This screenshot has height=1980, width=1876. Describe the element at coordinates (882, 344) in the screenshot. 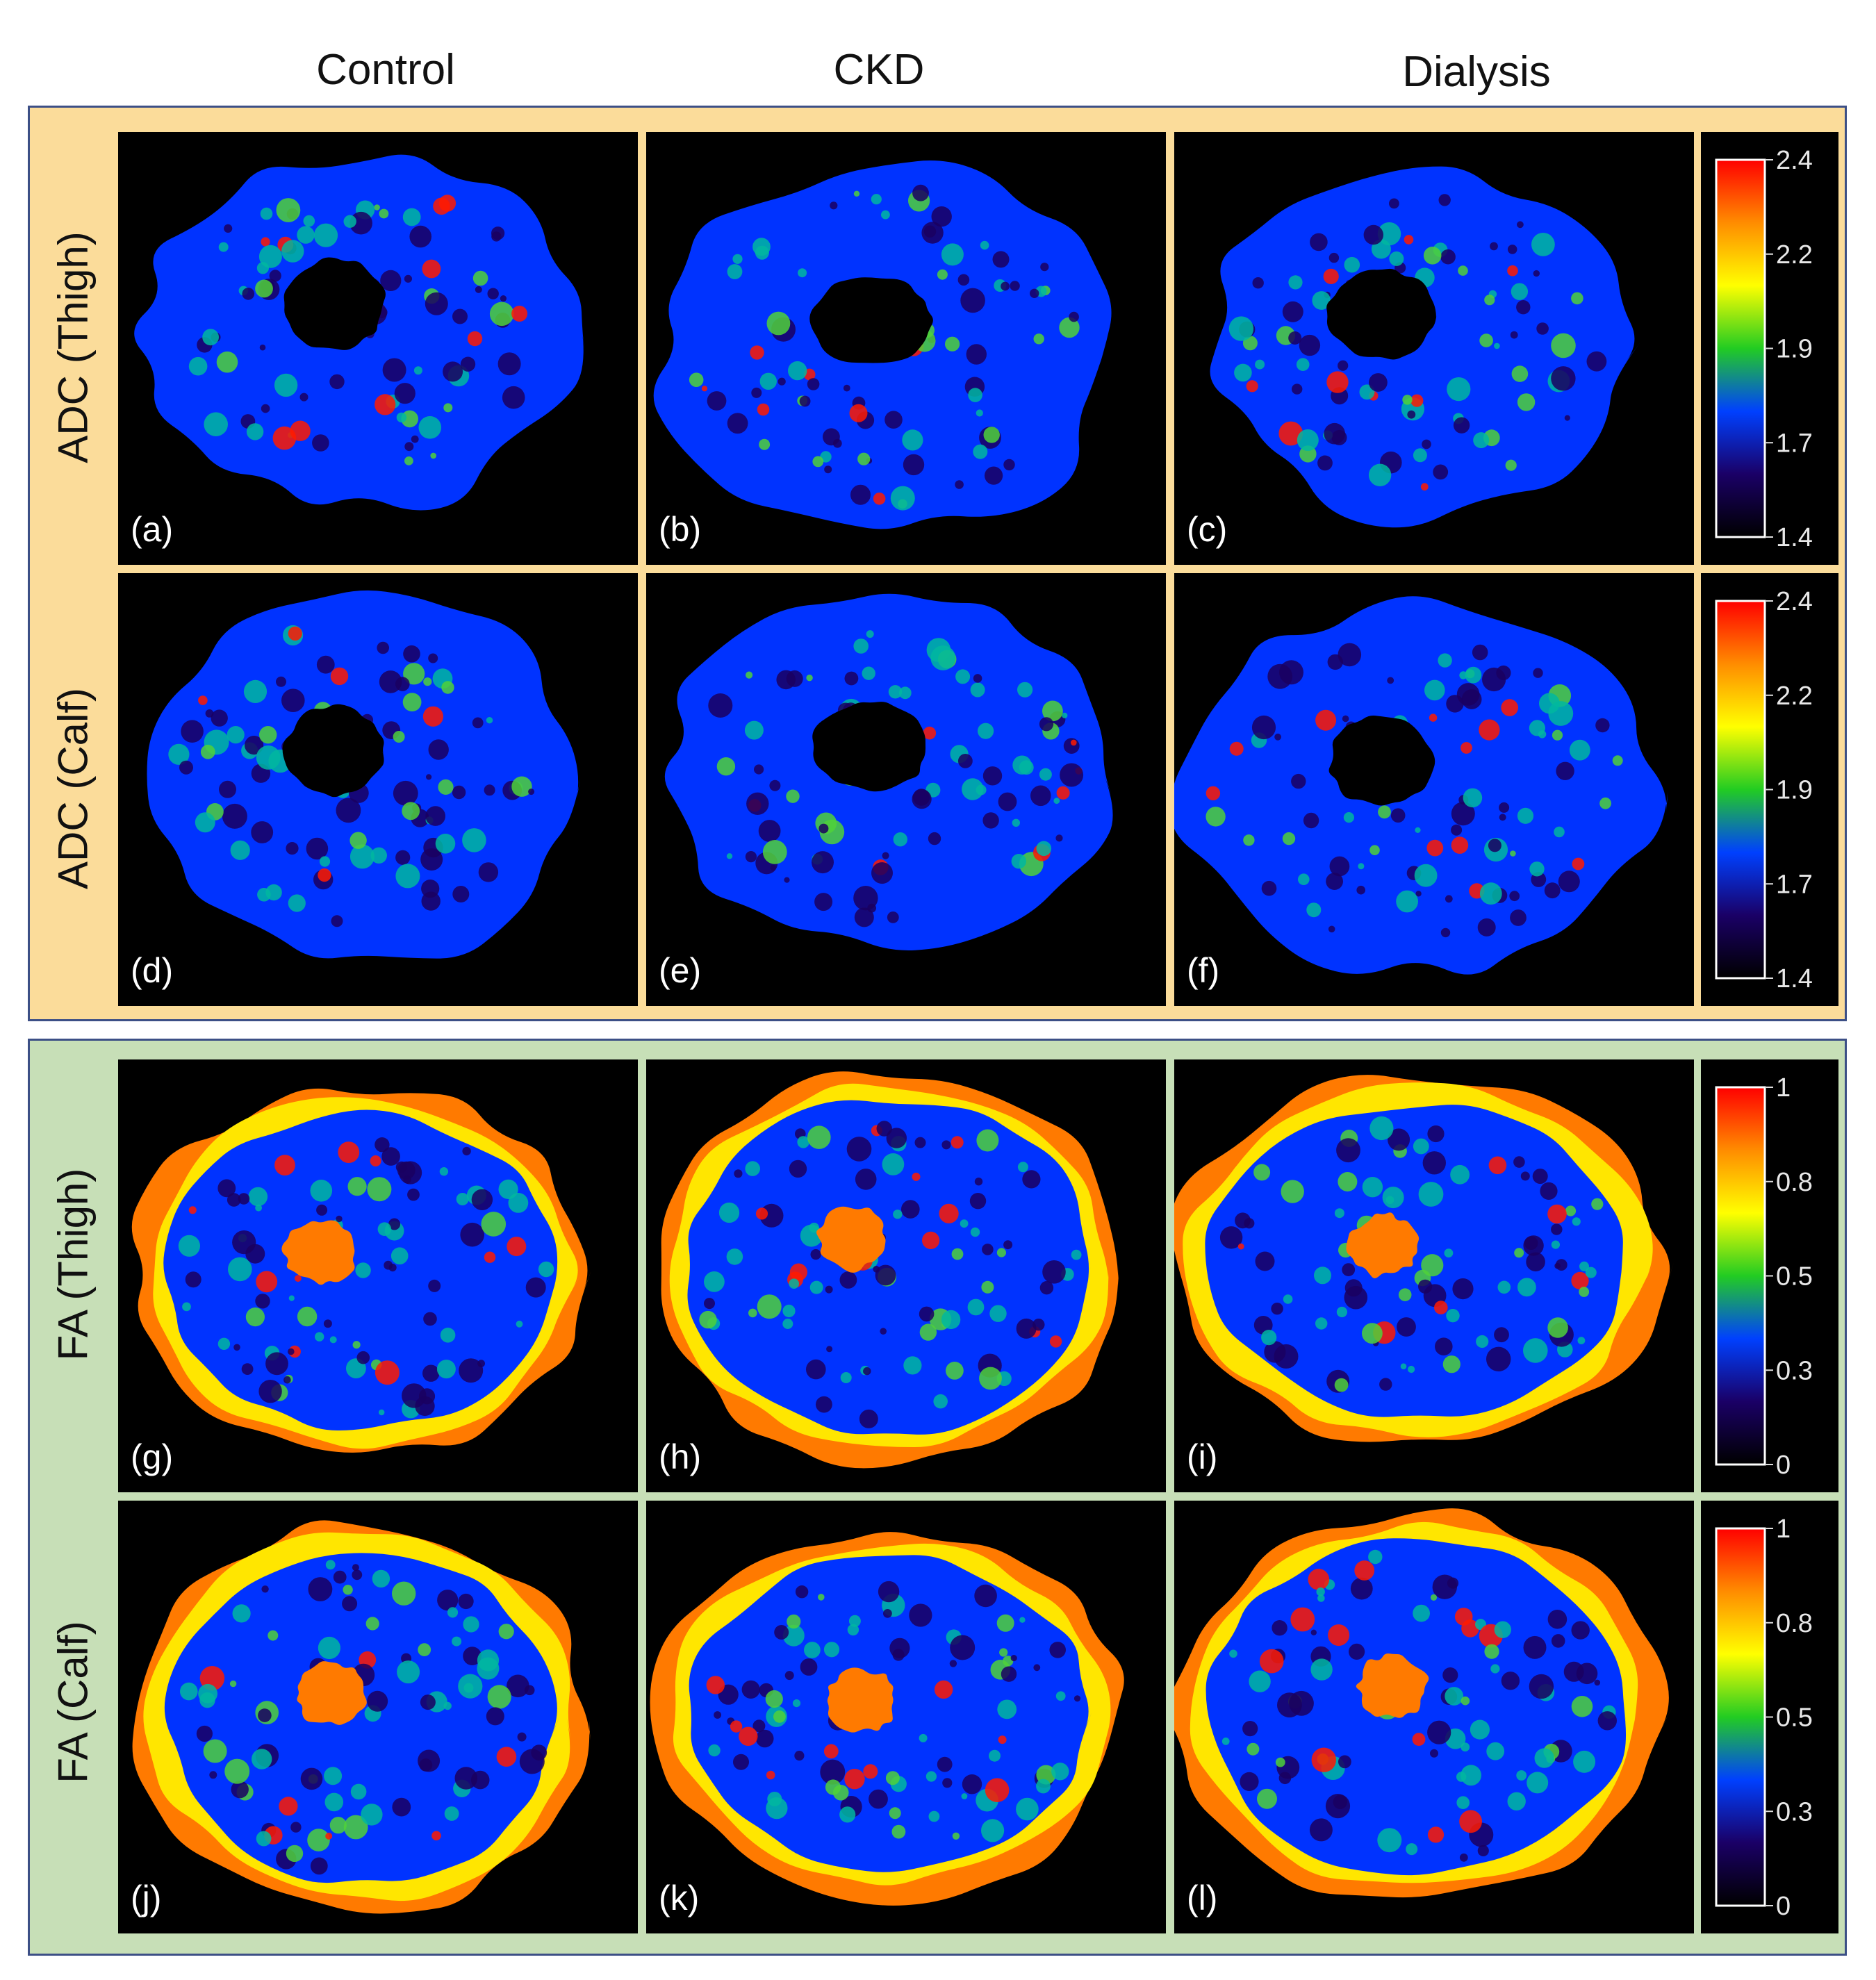

I see `adc-thigh-ckd-map` at that location.